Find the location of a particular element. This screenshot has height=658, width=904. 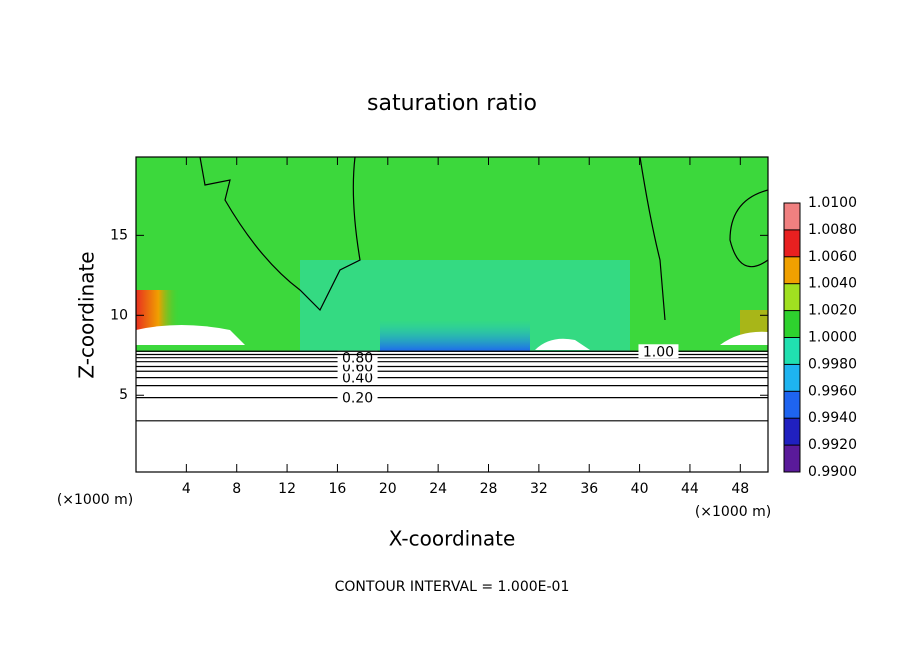

footer: CONTOUR INTERVAL = 1.000E-01 is located at coordinates (452, 587).